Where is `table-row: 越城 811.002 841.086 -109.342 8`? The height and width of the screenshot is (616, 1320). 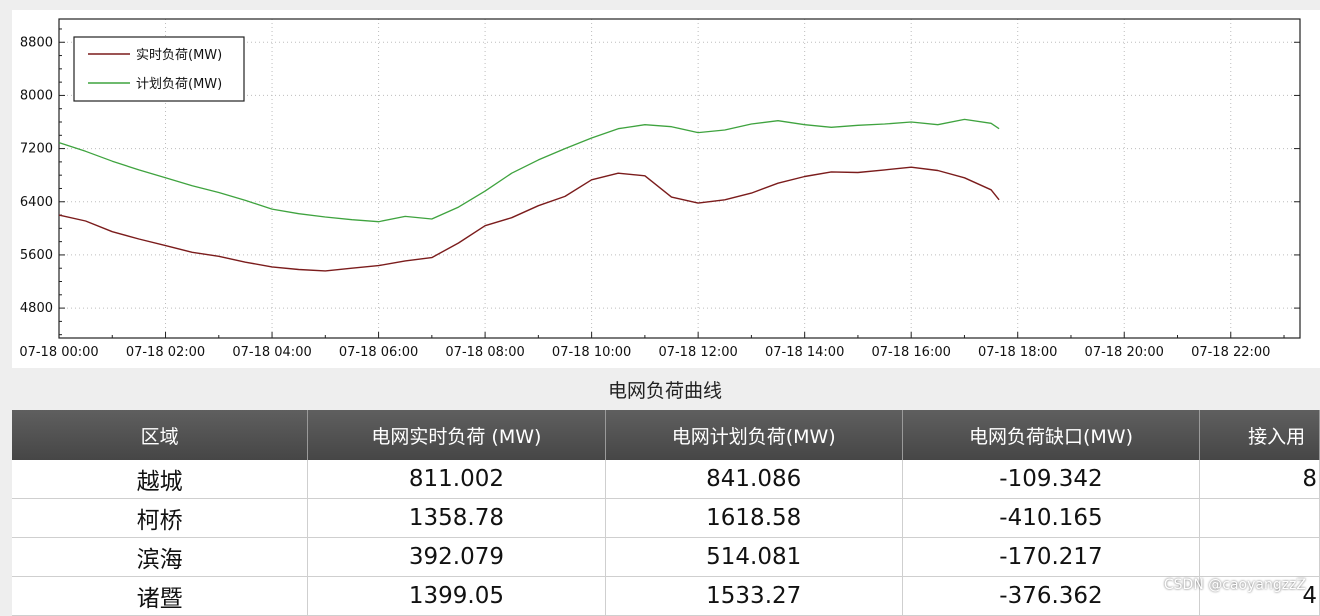
table-row: 越城 811.002 841.086 -109.342 8 is located at coordinates (666, 479).